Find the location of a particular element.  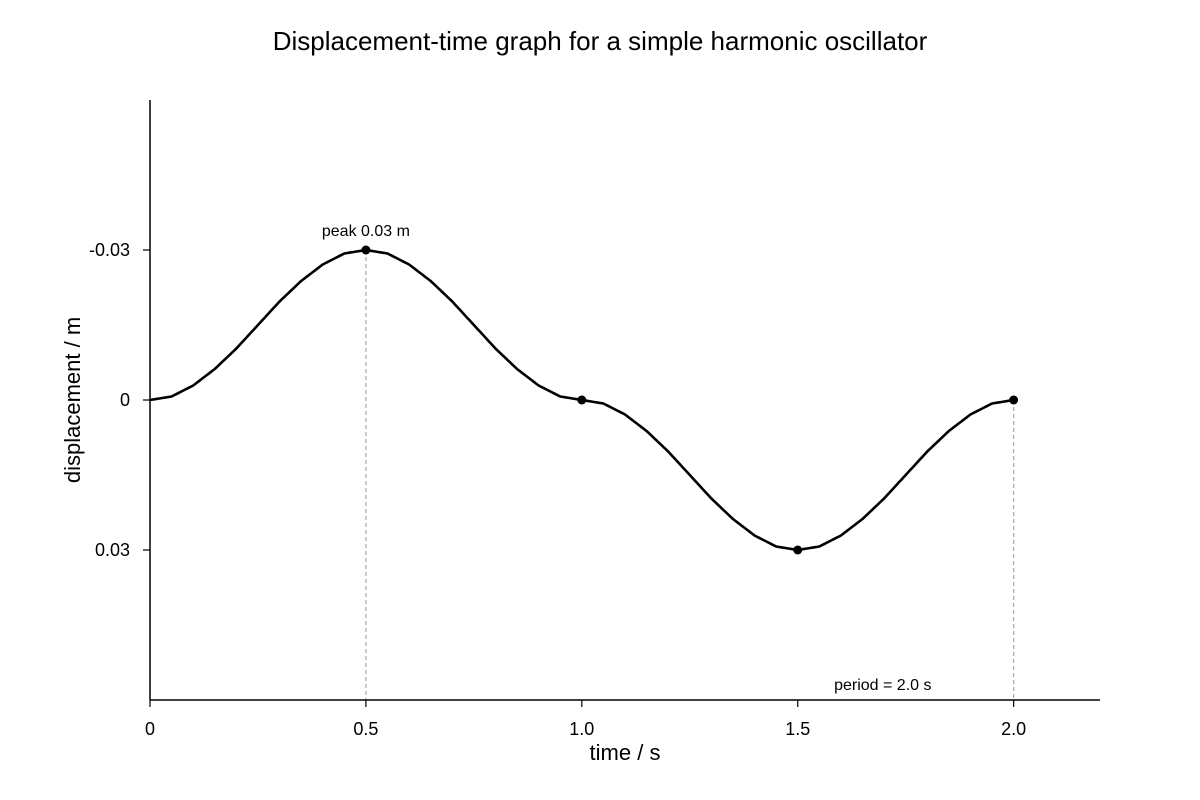

x-axis-label: time / s is located at coordinates (625, 752).